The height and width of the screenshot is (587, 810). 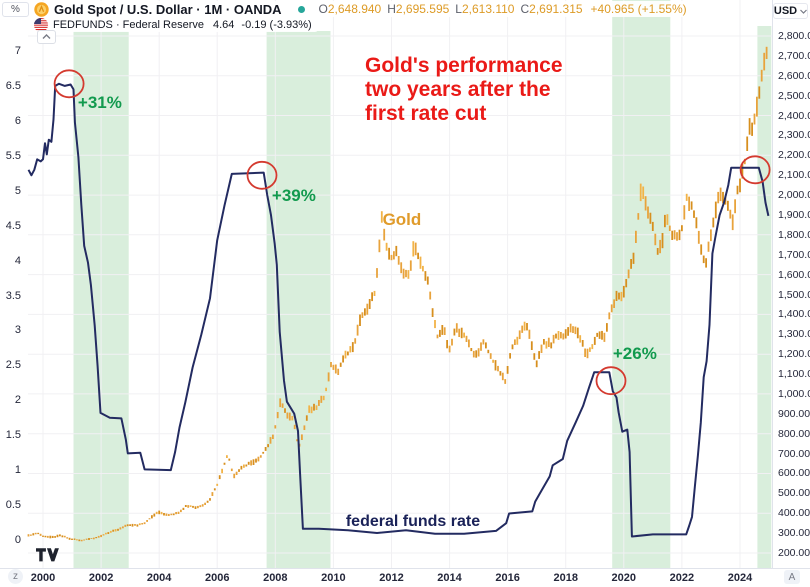 What do you see at coordinates (794, 413) in the screenshot?
I see `y-axis-right-tick-label: 900.000` at bounding box center [794, 413].